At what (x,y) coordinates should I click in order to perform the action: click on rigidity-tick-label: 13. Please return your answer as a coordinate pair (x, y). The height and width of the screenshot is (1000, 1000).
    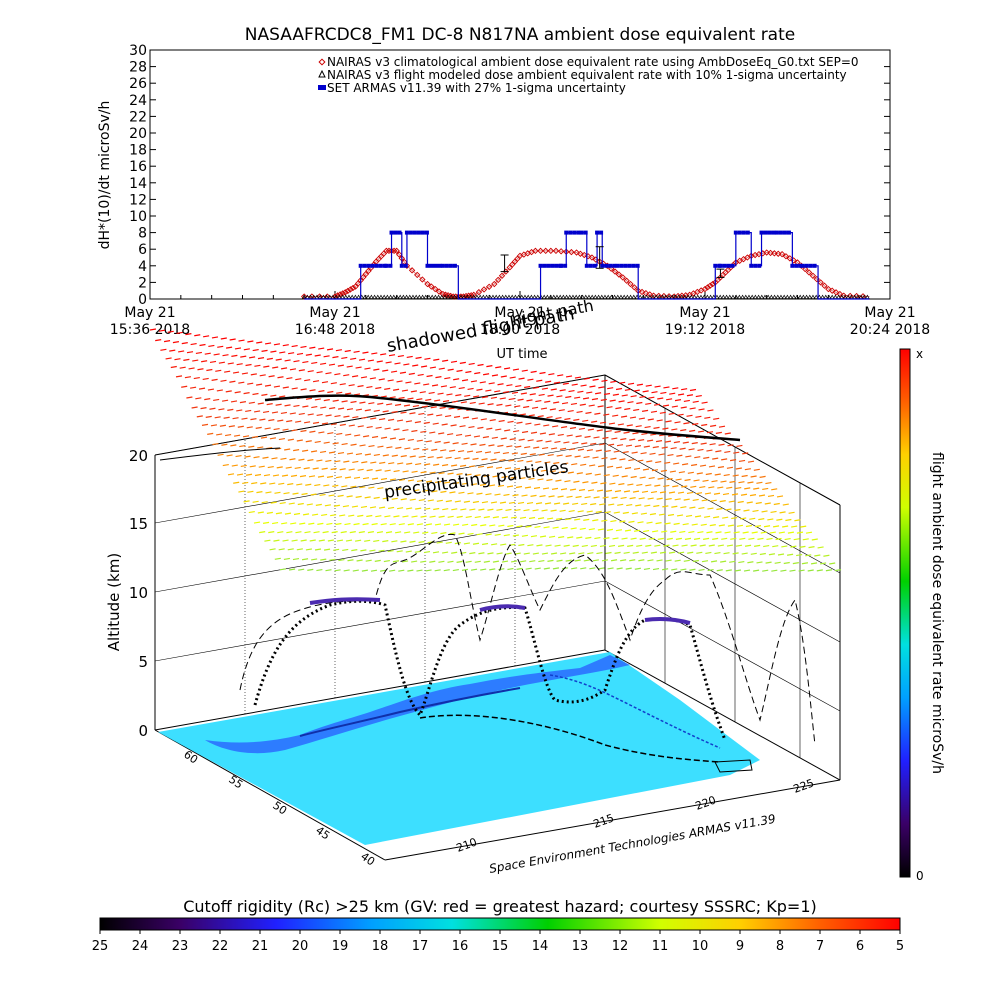
    Looking at the image, I should click on (580, 946).